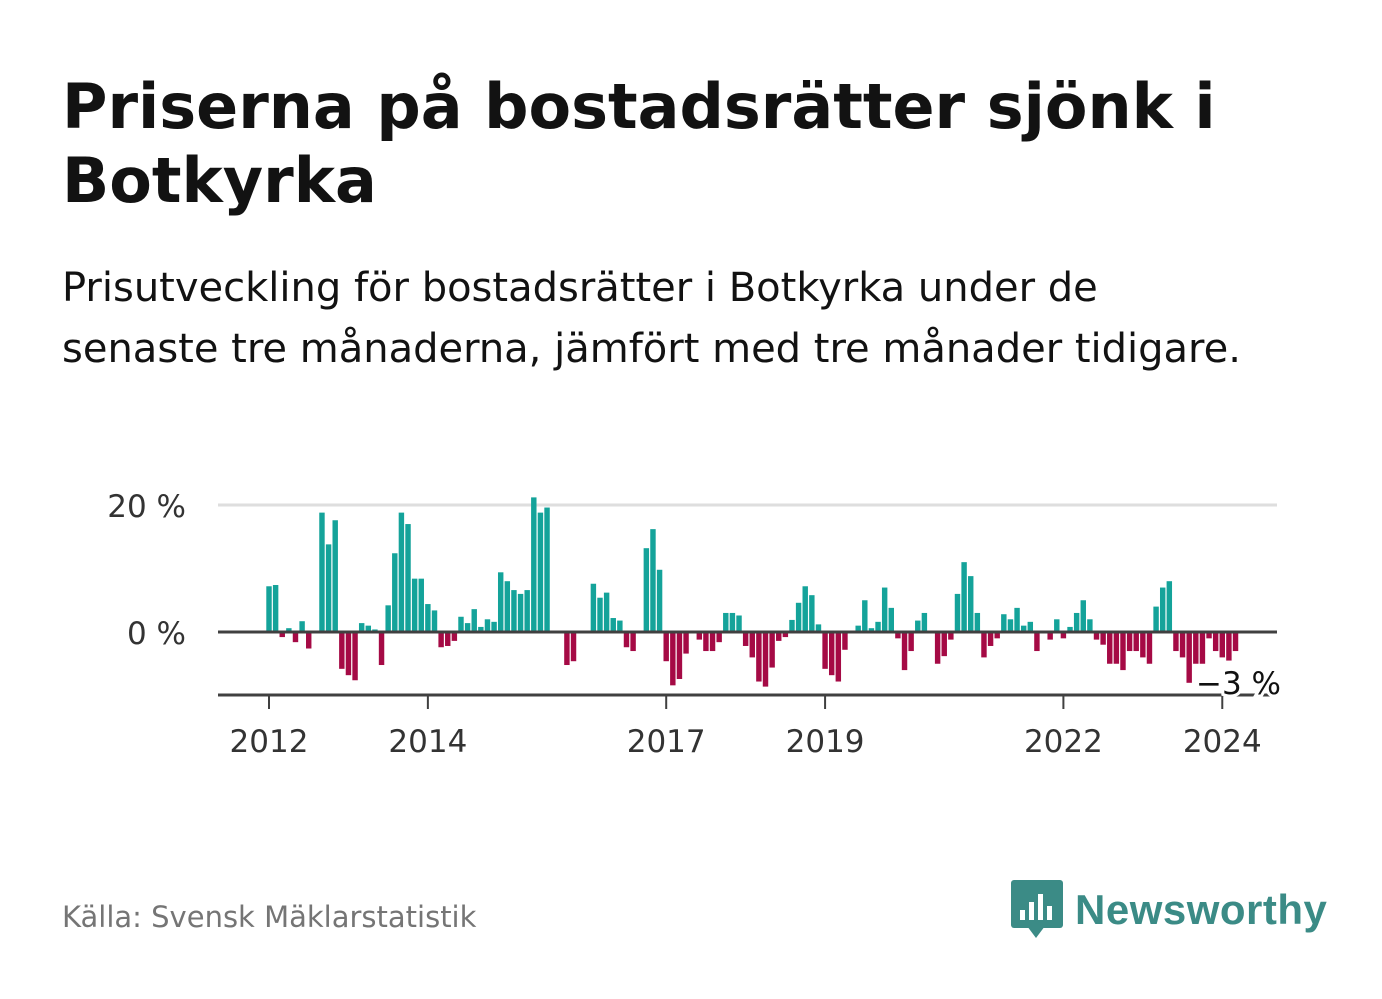 Image resolution: width=1382 pixels, height=999 pixels. Describe the element at coordinates (156, 634) in the screenshot. I see `y-tick-label: 0 %` at that location.